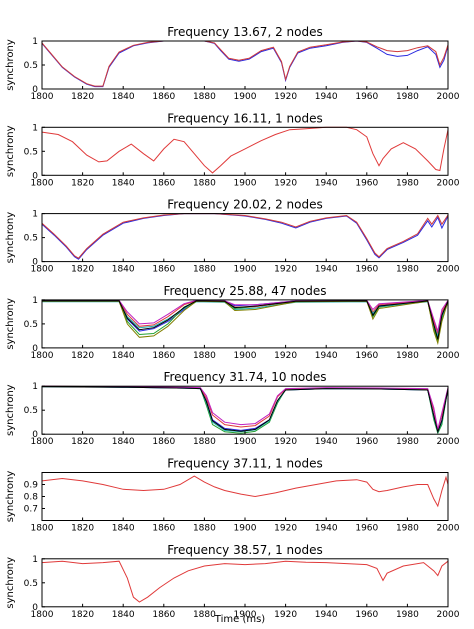 This screenshot has height=629, width=474. Describe the element at coordinates (31, 498) in the screenshot. I see `y-tick-label: 0.8` at that location.